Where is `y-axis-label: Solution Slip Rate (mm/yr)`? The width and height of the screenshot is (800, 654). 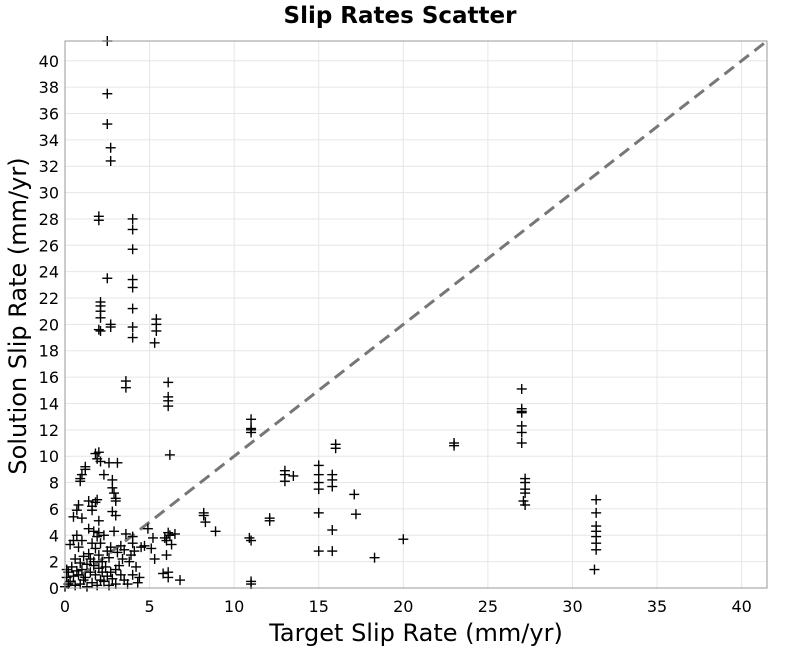 y-axis-label: Solution Slip Rate (mm/yr) is located at coordinates (18, 315).